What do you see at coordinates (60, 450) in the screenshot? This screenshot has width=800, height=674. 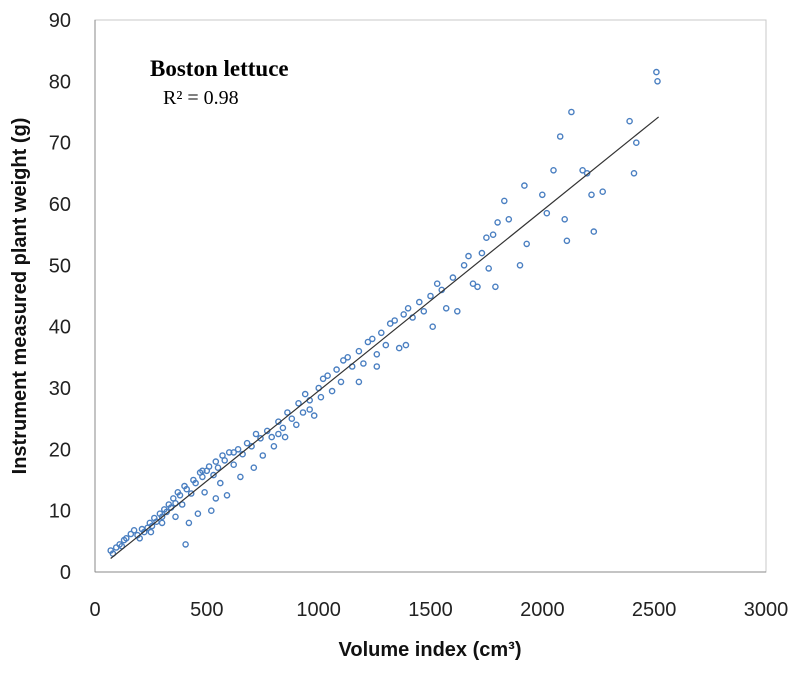 I see `y-tick-label: 20` at bounding box center [60, 450].